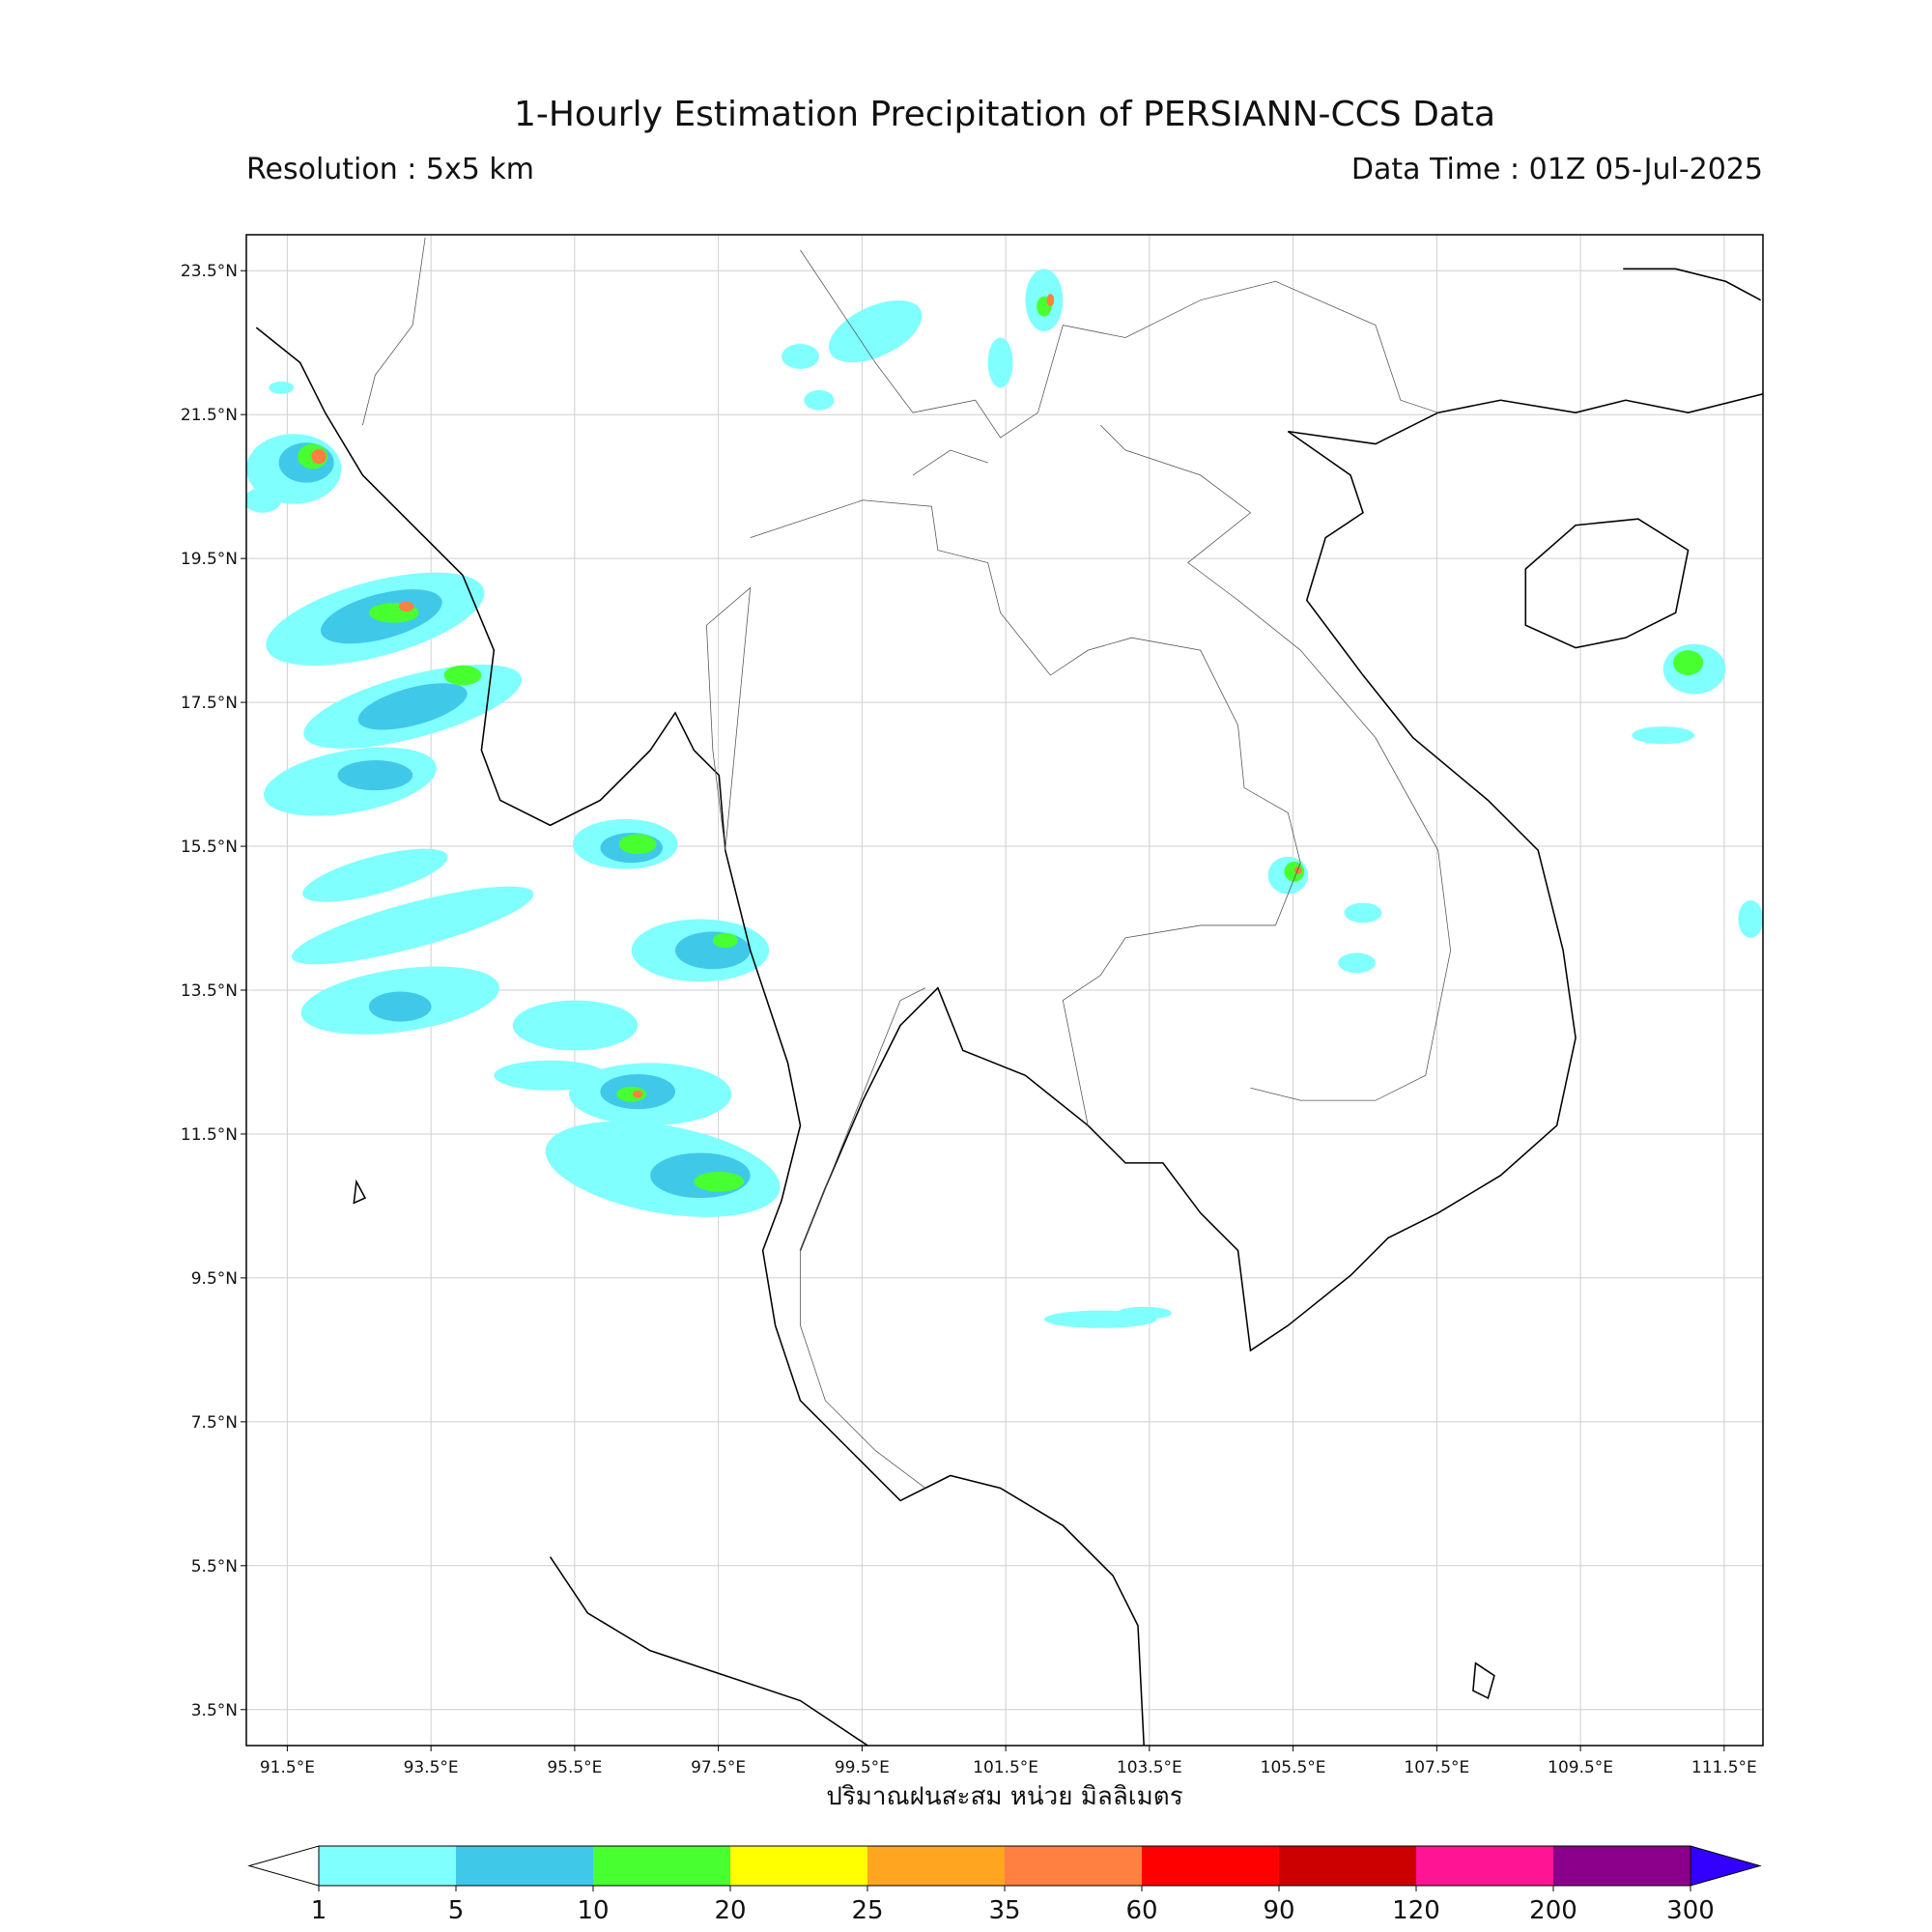 The image size is (1932, 1932). Describe the element at coordinates (209, 703) in the screenshot. I see `y-tick-label: 17.5°N` at that location.